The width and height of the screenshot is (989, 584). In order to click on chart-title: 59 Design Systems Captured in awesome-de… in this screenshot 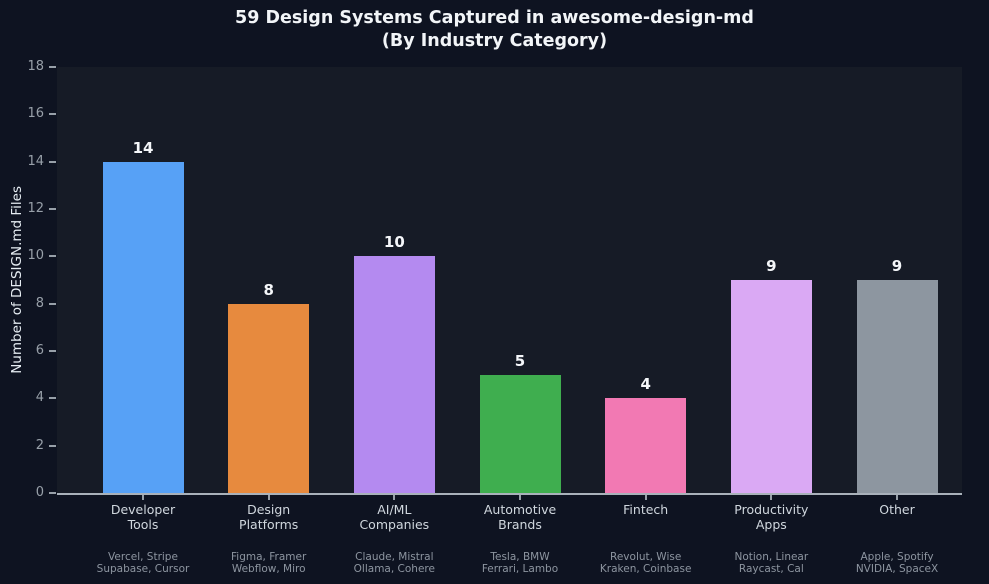, I will do `click(494, 29)`.